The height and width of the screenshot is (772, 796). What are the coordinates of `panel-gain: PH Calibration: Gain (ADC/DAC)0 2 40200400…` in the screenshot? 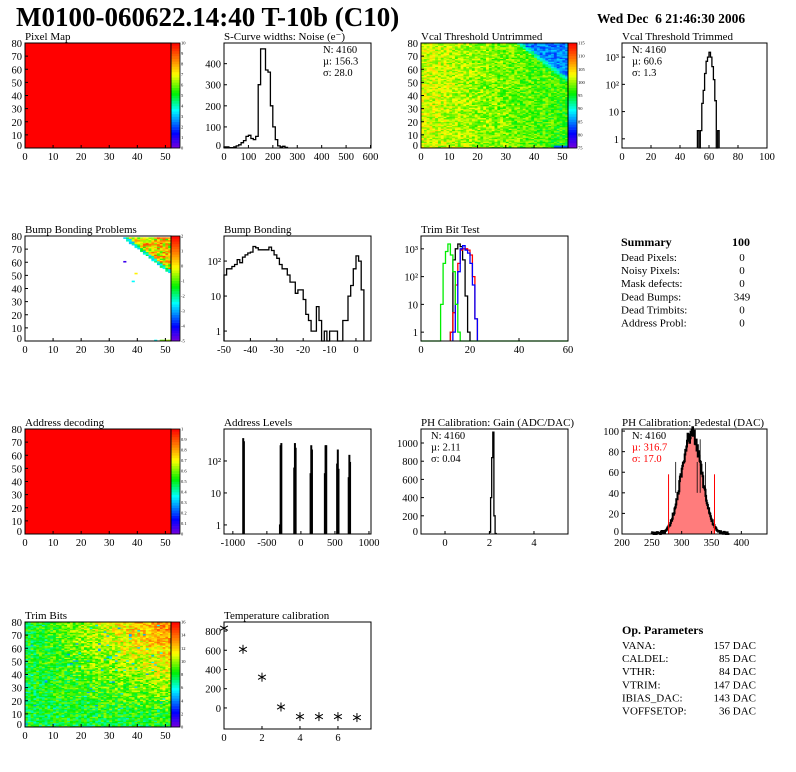 It's located at (485, 483).